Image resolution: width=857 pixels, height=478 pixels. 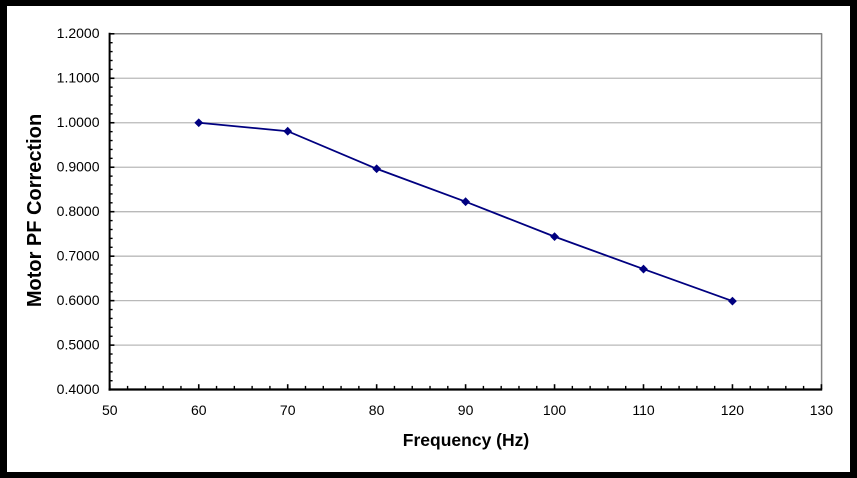 I want to click on svg-text: 50, so click(x=110, y=410).